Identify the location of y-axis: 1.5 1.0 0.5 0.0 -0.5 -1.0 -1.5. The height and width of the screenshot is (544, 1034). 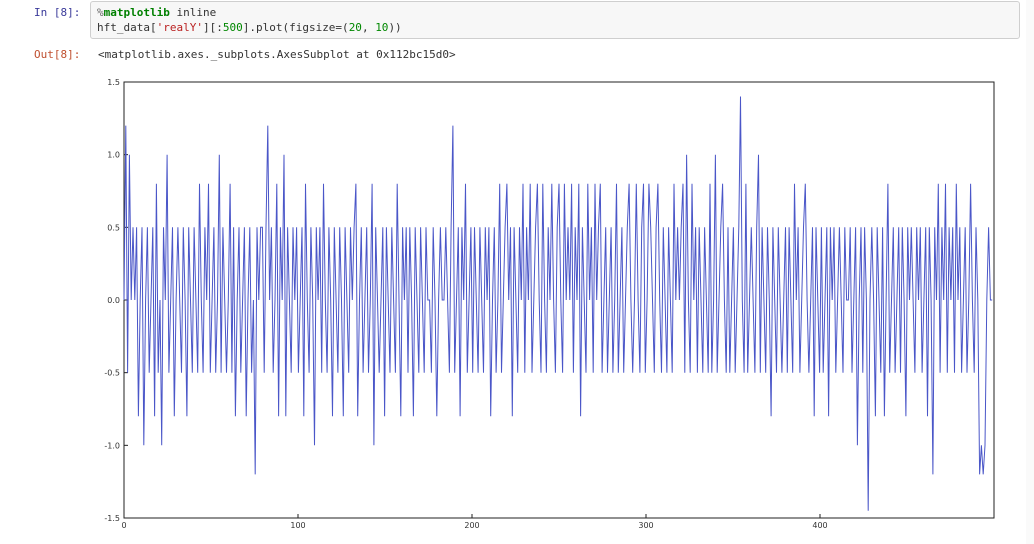
(116, 300).